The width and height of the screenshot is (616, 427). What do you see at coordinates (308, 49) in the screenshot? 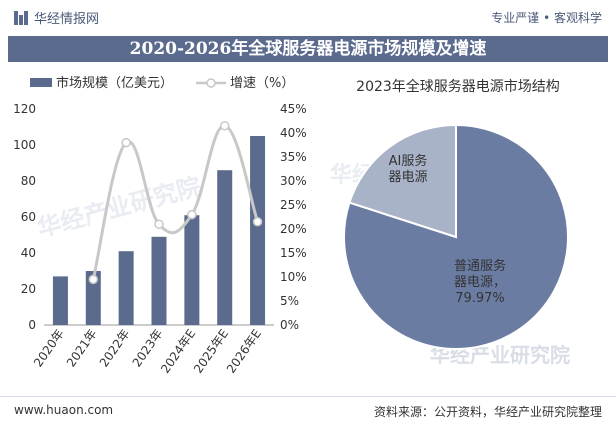
I see `chart-title: 2020-2026年全球服务器电源市场规模及增速` at bounding box center [308, 49].